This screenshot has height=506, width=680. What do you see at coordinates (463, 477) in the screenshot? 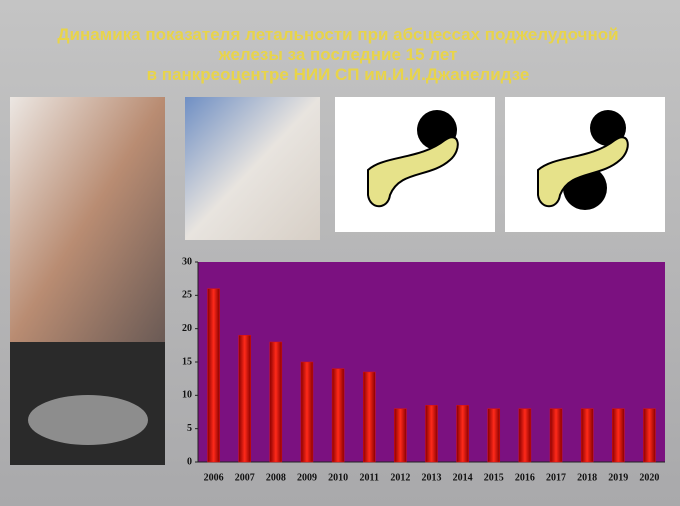
I see `x-tick-label: 2014` at bounding box center [463, 477].